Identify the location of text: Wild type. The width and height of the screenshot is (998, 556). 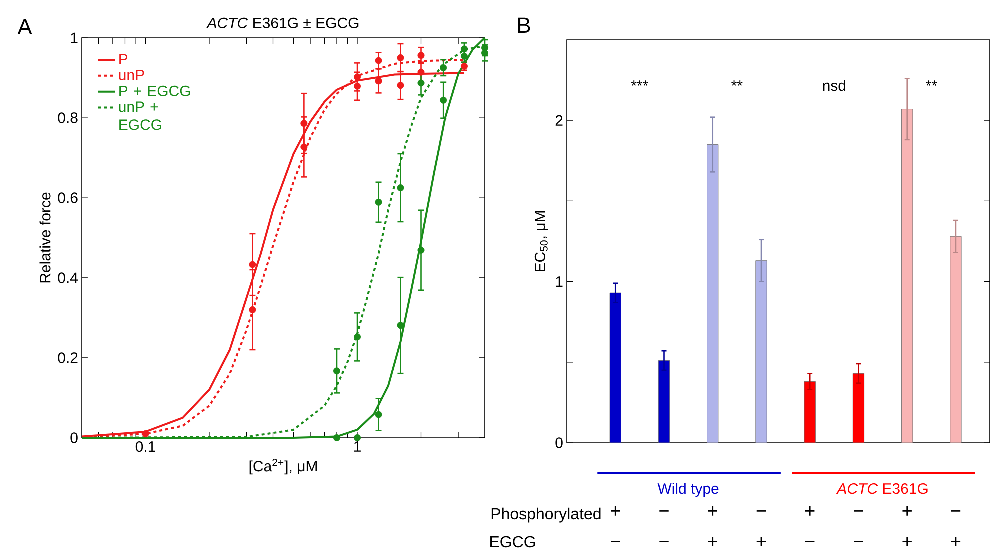
(688, 490).